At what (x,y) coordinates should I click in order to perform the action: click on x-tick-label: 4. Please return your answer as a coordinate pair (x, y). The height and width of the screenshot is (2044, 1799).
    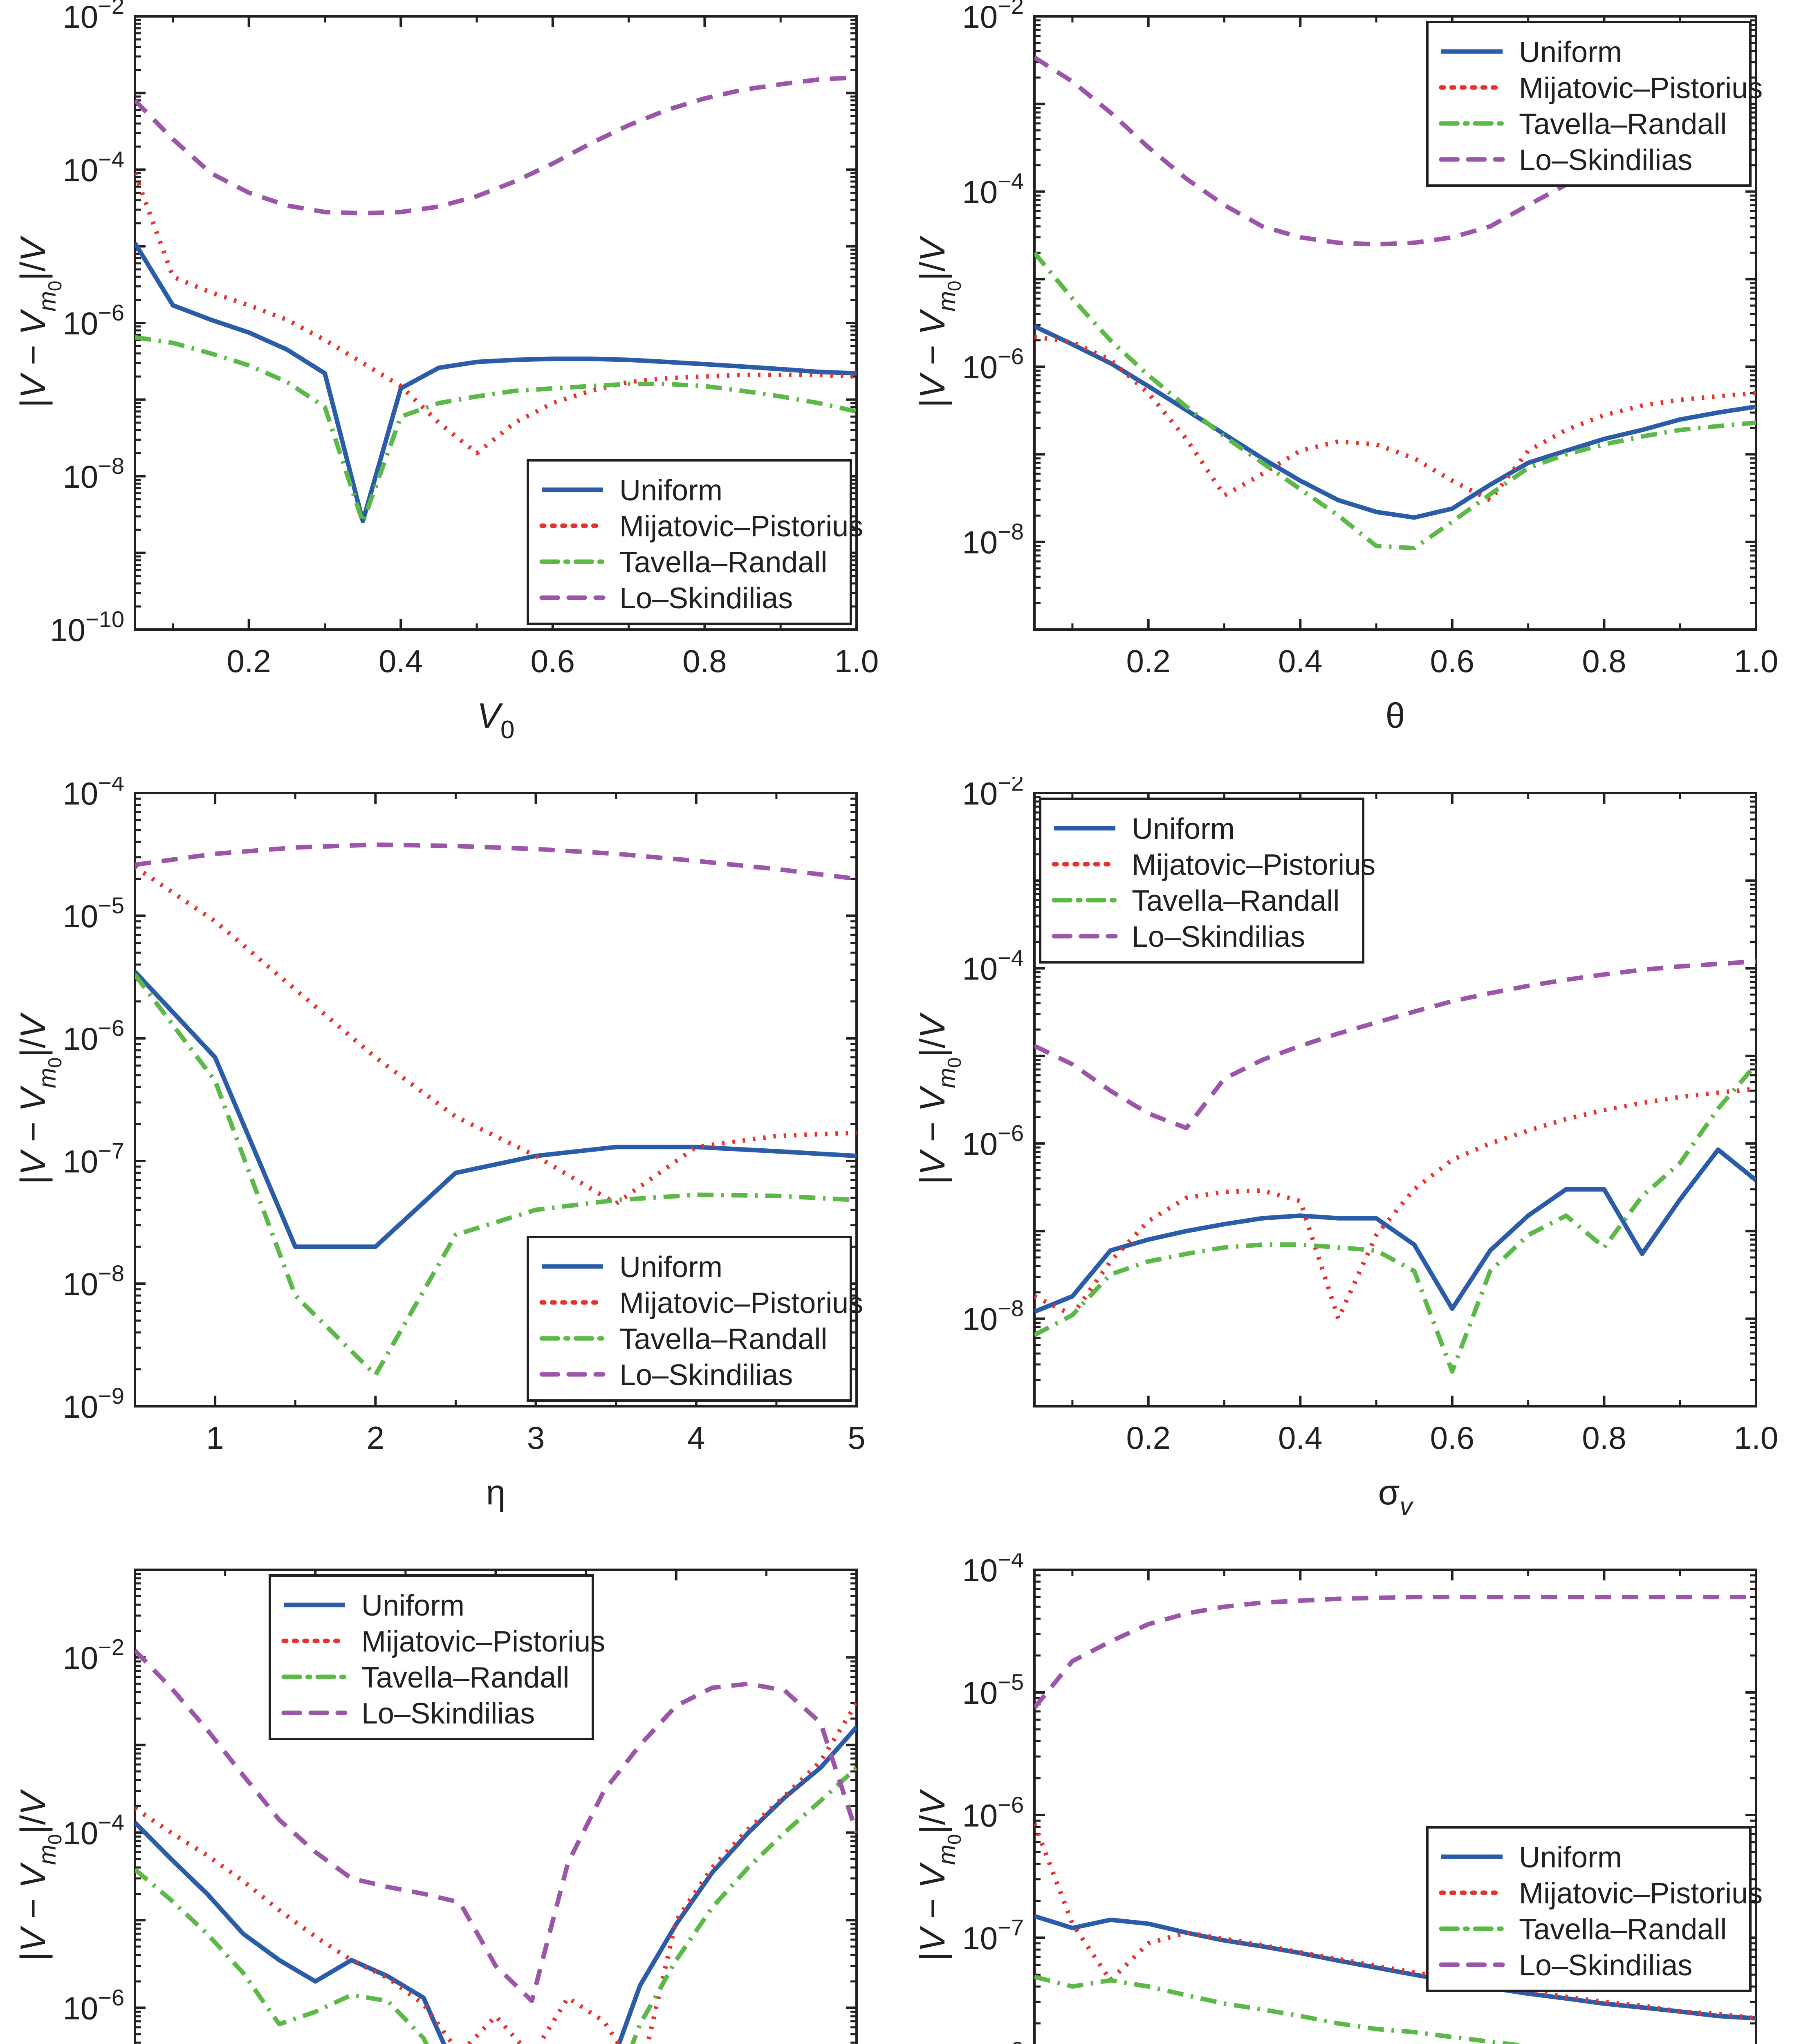
    Looking at the image, I should click on (696, 1438).